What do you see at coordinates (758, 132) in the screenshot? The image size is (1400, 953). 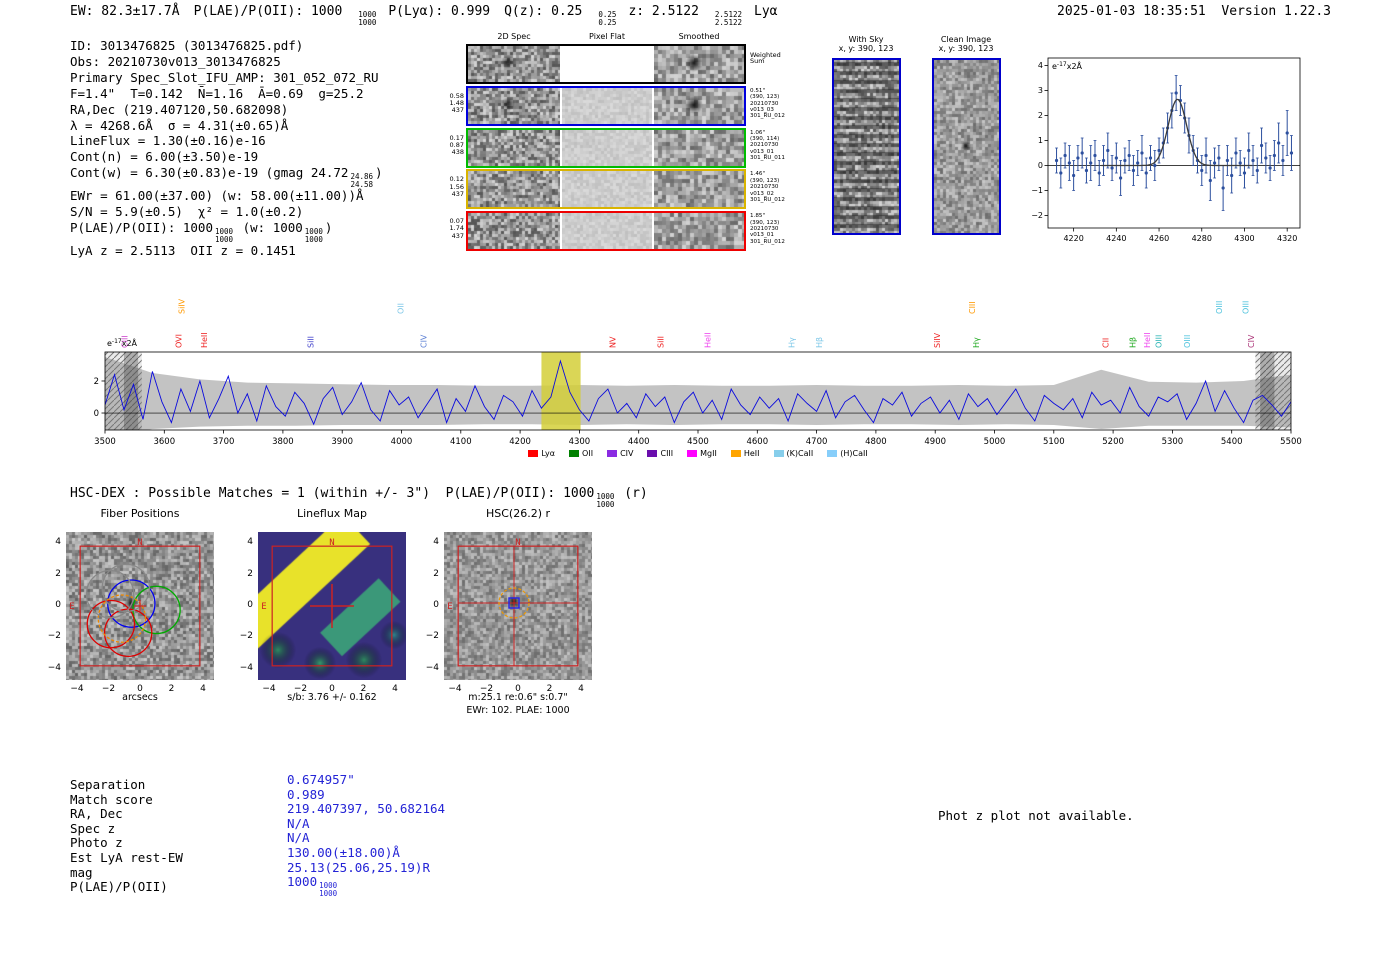 I see `cutout-annotation-line: 1.06"` at bounding box center [758, 132].